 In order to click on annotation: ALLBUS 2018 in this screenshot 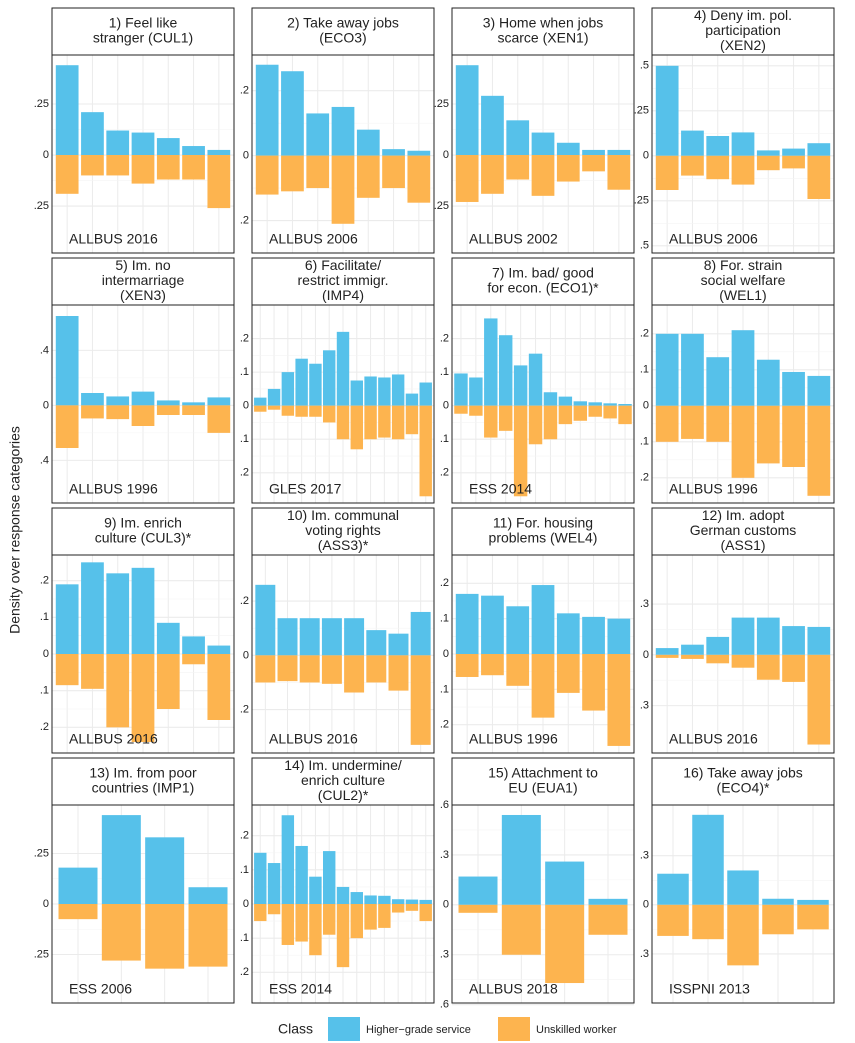, I will do `click(513, 989)`.